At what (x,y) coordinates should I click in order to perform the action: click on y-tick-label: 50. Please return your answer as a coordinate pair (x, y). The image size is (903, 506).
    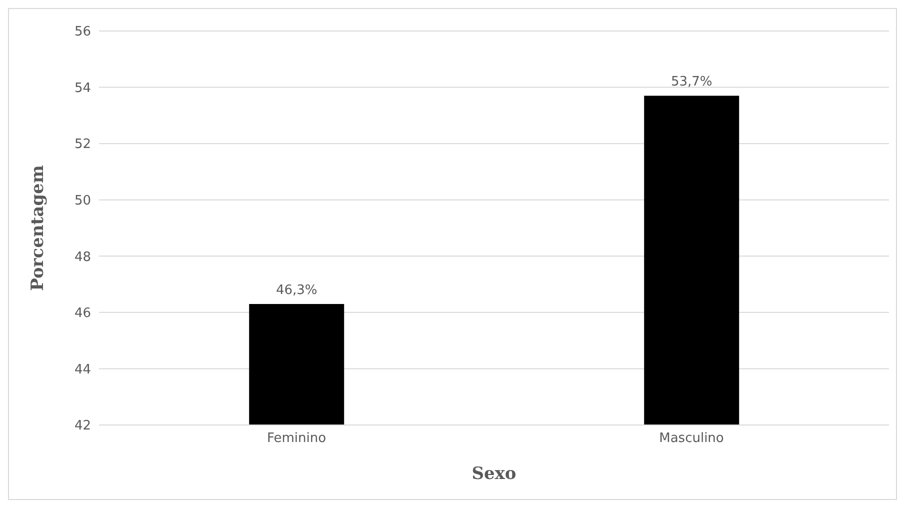
    Looking at the image, I should click on (82, 200).